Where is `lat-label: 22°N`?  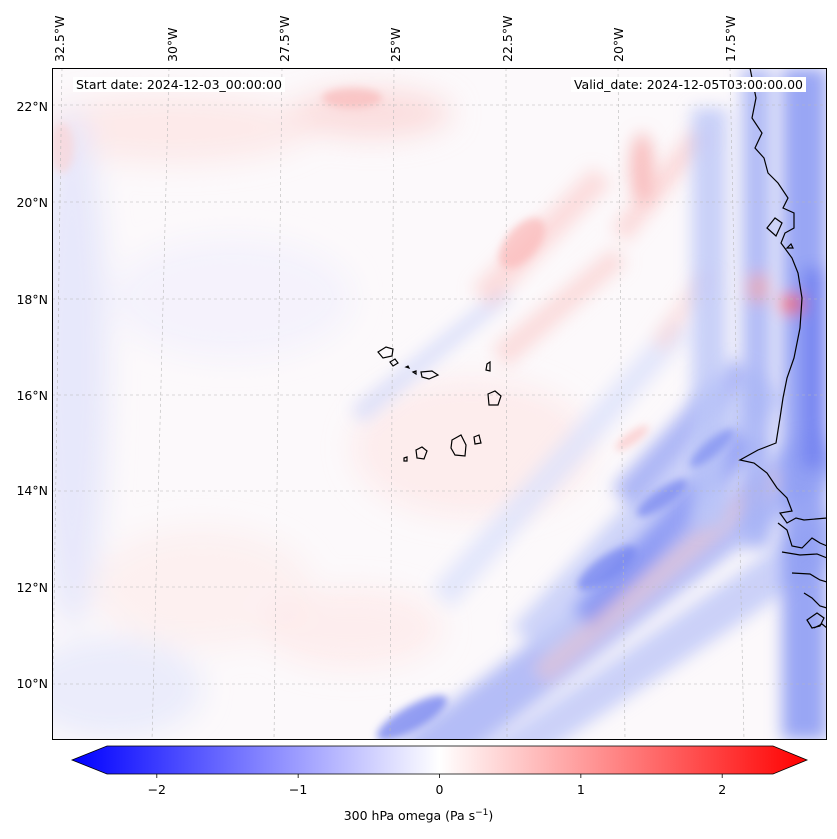
lat-label: 22°N is located at coordinates (32, 106).